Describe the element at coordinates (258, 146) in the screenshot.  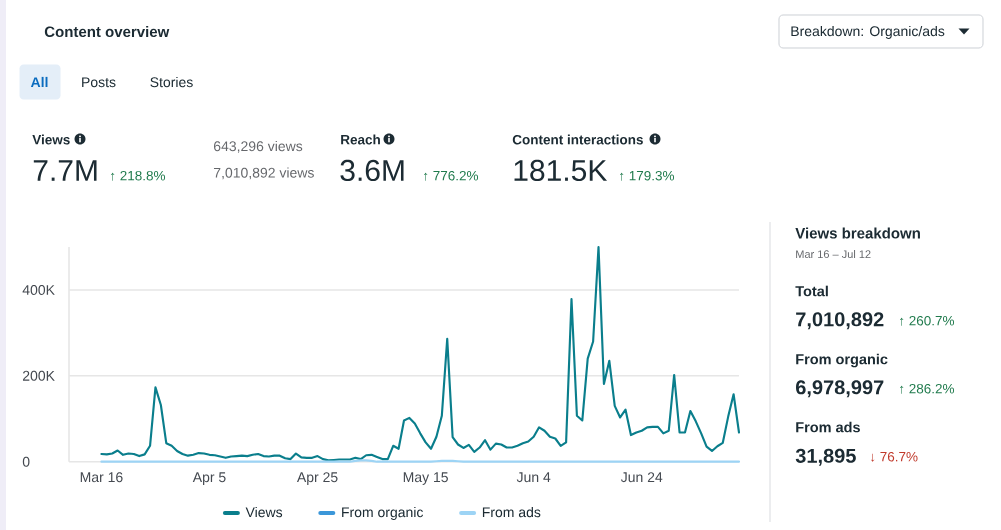
I see `text: 643,296 views` at that location.